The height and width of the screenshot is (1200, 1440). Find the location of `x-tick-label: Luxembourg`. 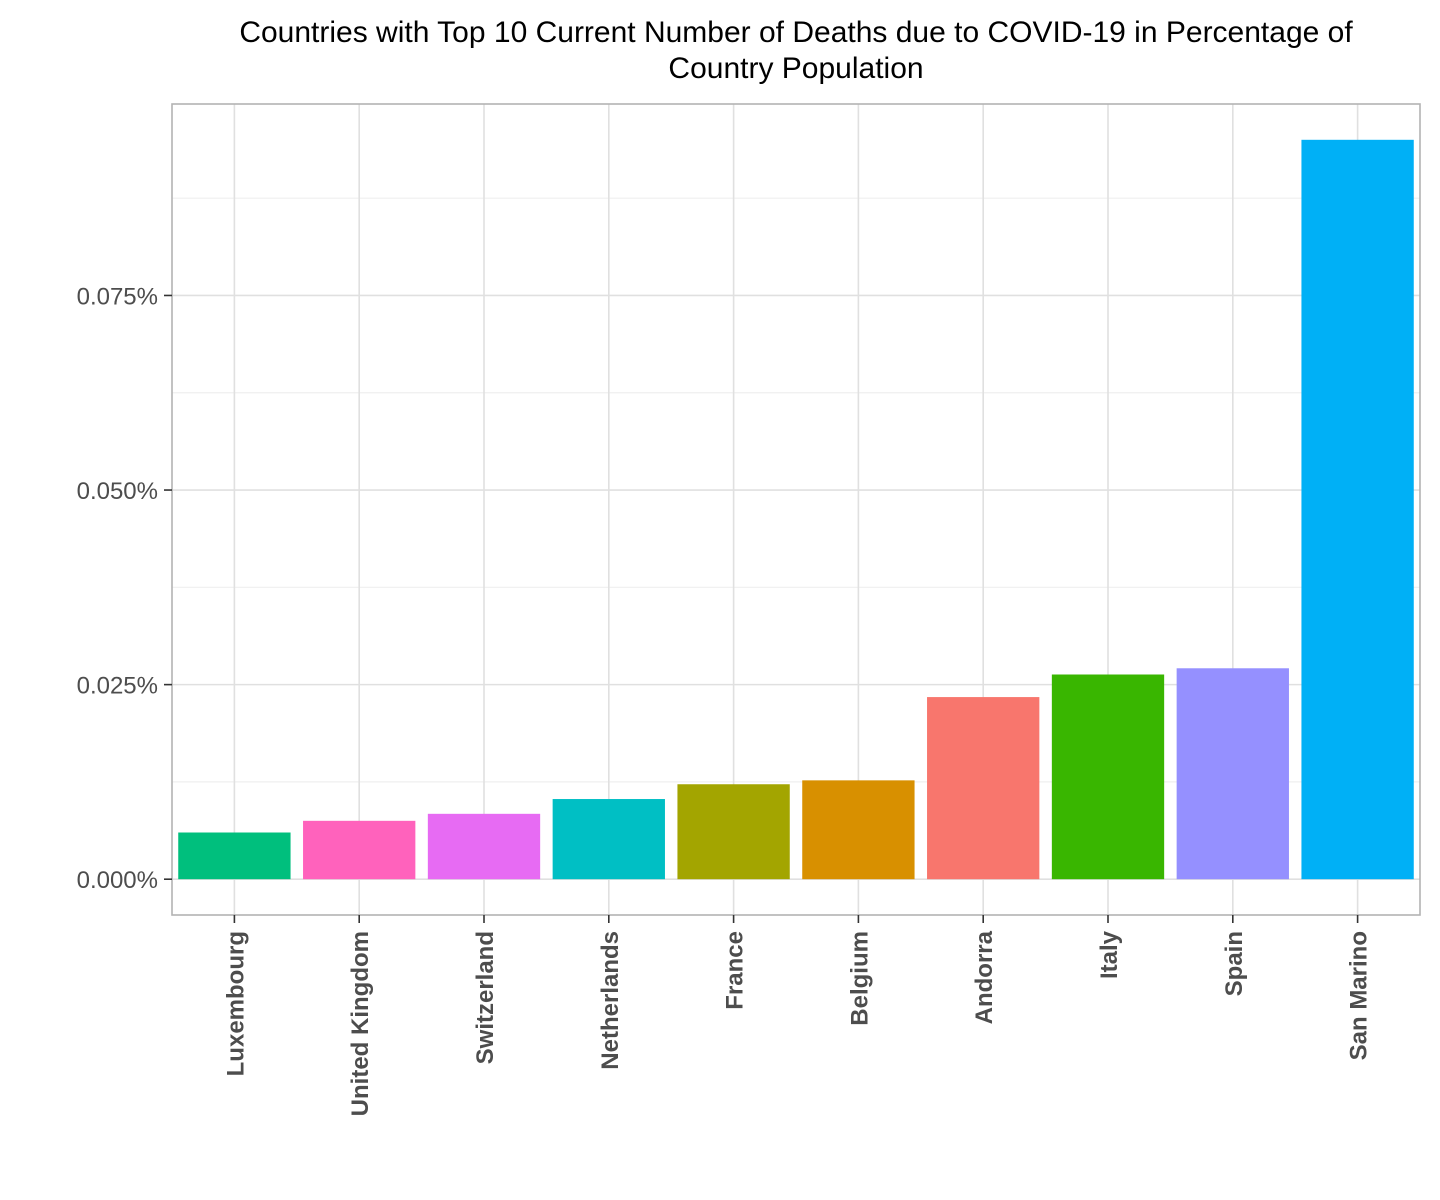

x-tick-label: Luxembourg is located at coordinates (235, 1003).